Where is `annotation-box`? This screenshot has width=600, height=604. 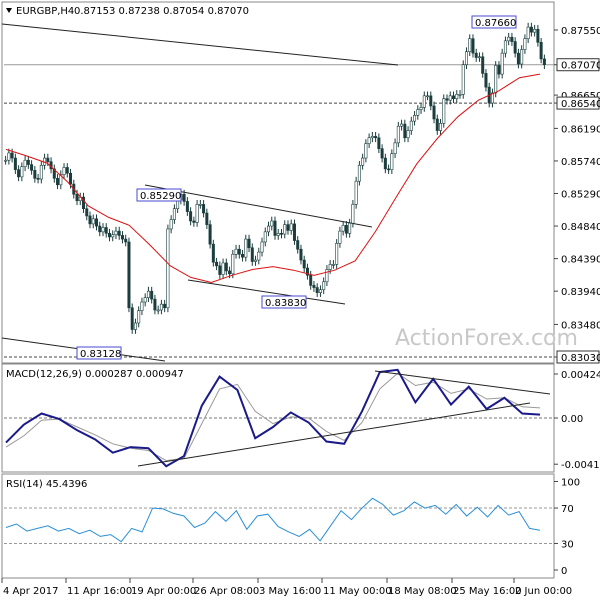 annotation-box is located at coordinates (159, 195).